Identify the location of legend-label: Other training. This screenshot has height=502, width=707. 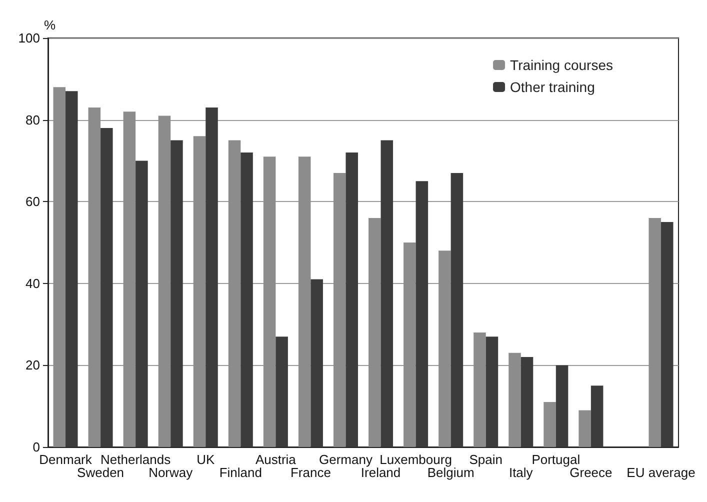
(552, 87).